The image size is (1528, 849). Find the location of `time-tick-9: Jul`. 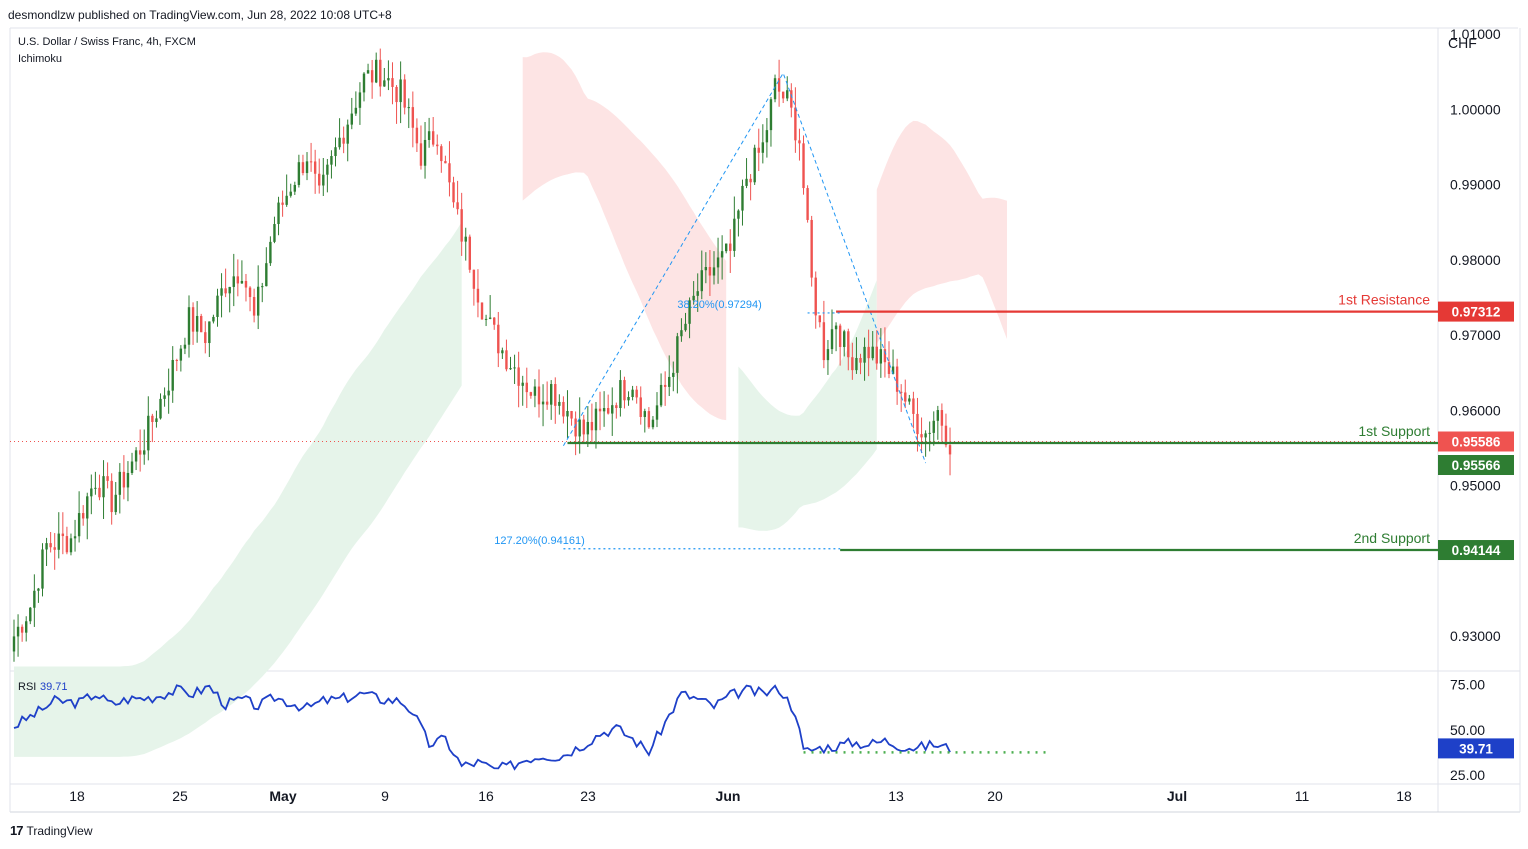

time-tick-9: Jul is located at coordinates (1177, 796).